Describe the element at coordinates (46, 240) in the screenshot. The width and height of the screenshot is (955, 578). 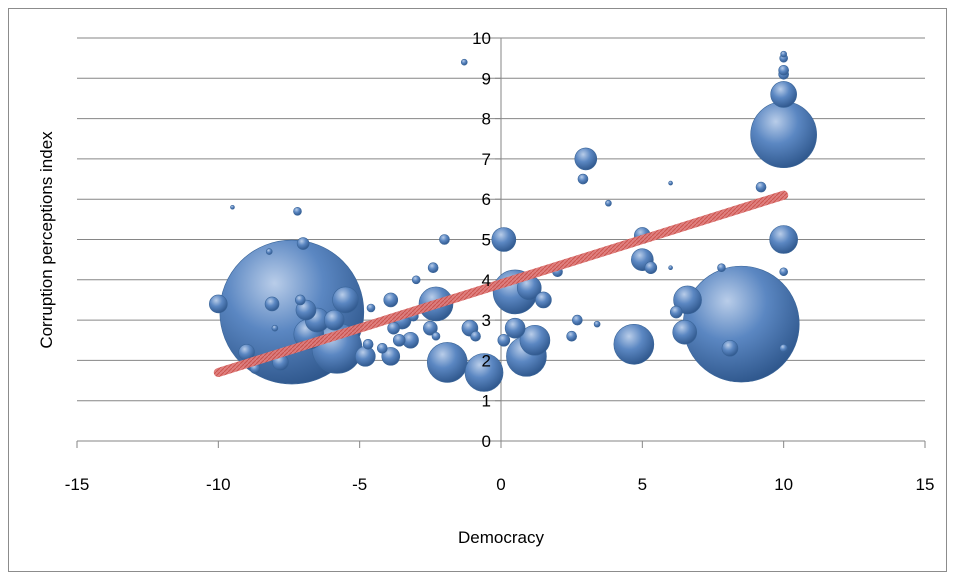
I see `y-axis-title: Corruption perceptions index` at that location.